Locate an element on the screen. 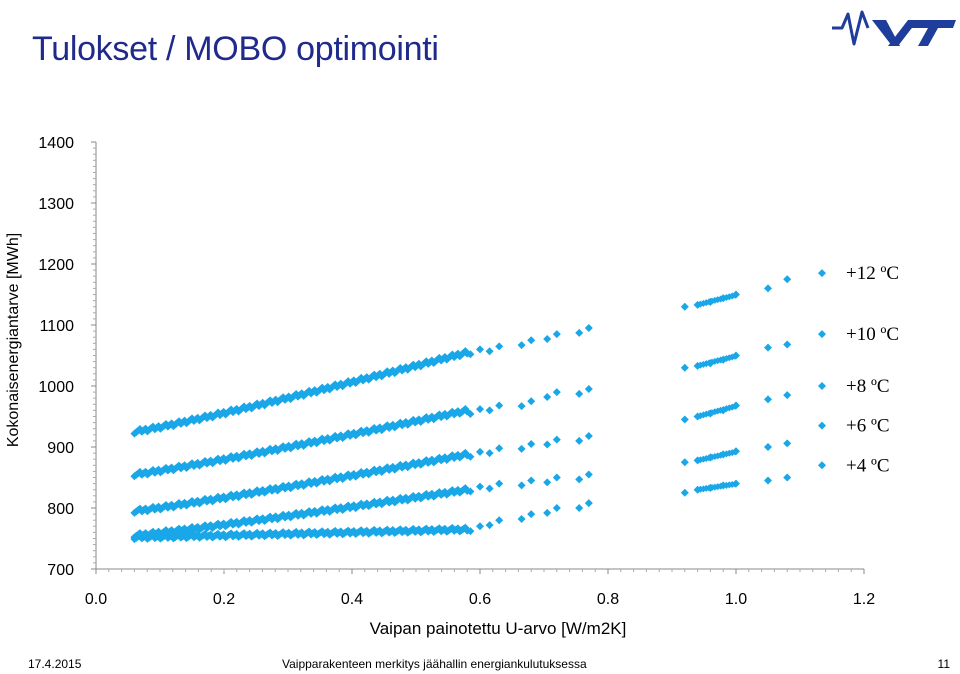  legend-label: +4 ºC is located at coordinates (868, 465).